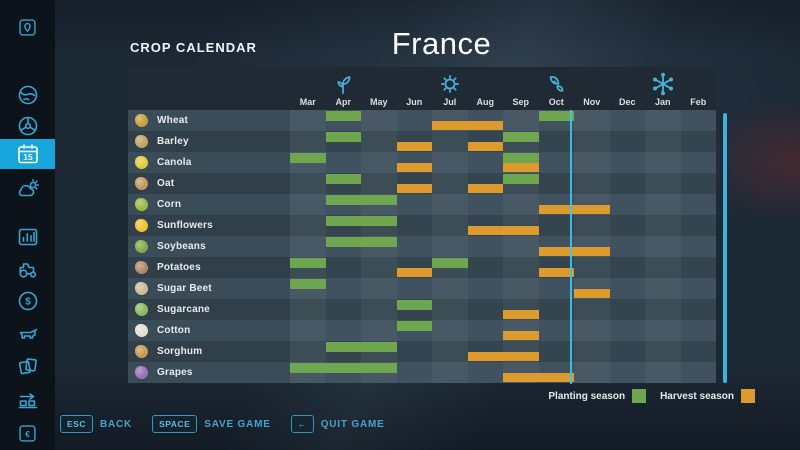  I want to click on month-label-dec: Dec, so click(627, 102).